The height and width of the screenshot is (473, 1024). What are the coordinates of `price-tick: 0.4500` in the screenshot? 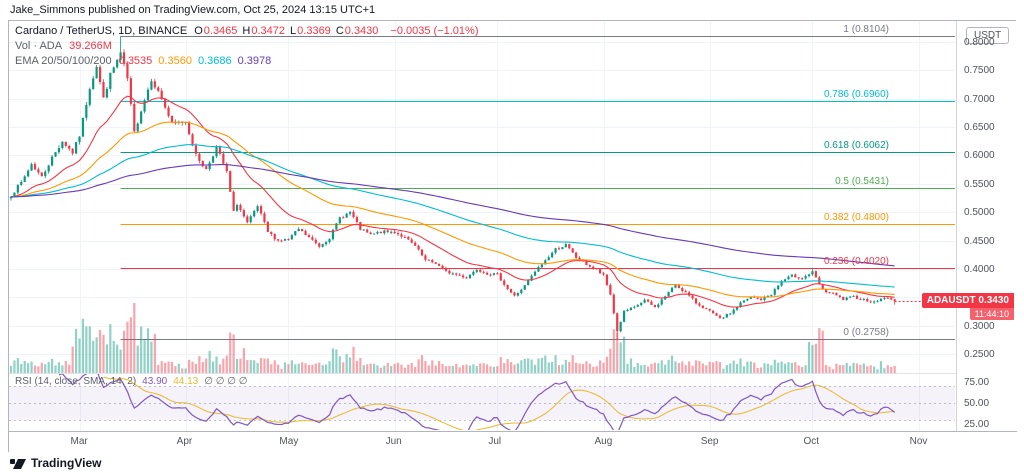 It's located at (979, 241).